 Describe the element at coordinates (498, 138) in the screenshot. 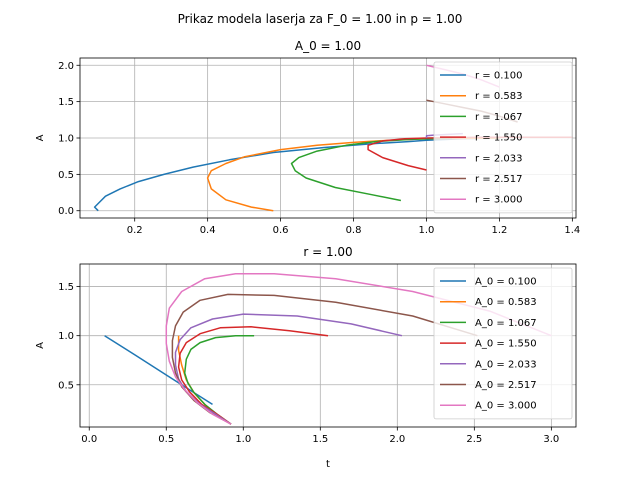

I see `legend-label-4: r = 1.550` at that location.